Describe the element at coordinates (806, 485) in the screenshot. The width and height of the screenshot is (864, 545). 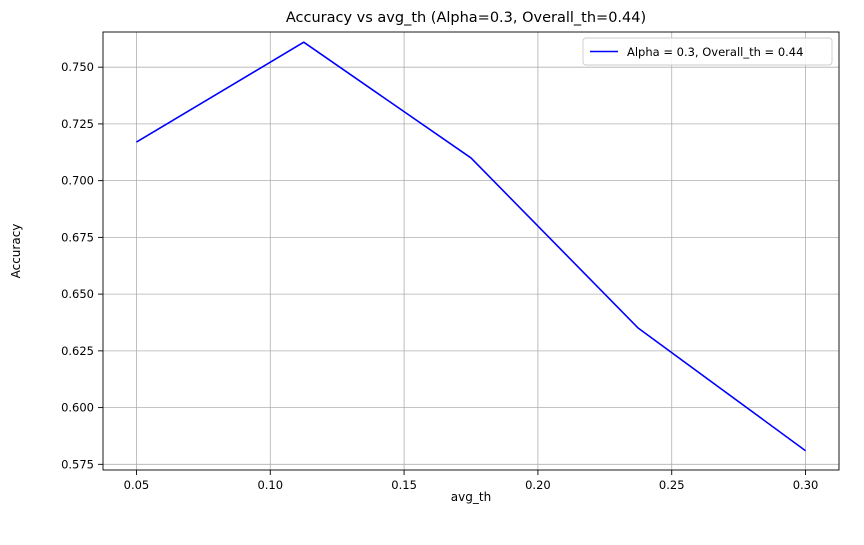
I see `x-tick-label: 0.30` at that location.